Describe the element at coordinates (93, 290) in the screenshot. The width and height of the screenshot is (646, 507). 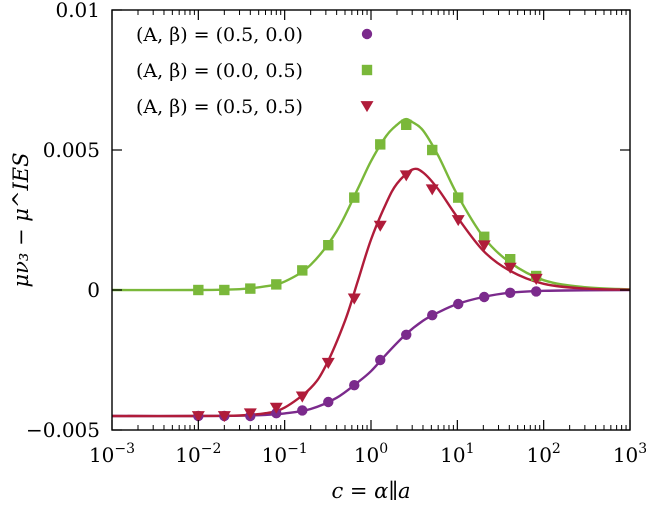
I see `y-tick-label: 0` at that location.